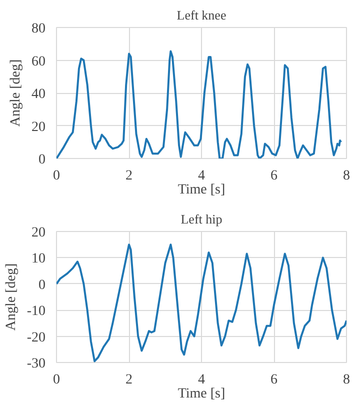 Image resolution: width=360 pixels, height=406 pixels. What do you see at coordinates (39, 94) in the screenshot?
I see `y-tick-label: 40` at bounding box center [39, 94].